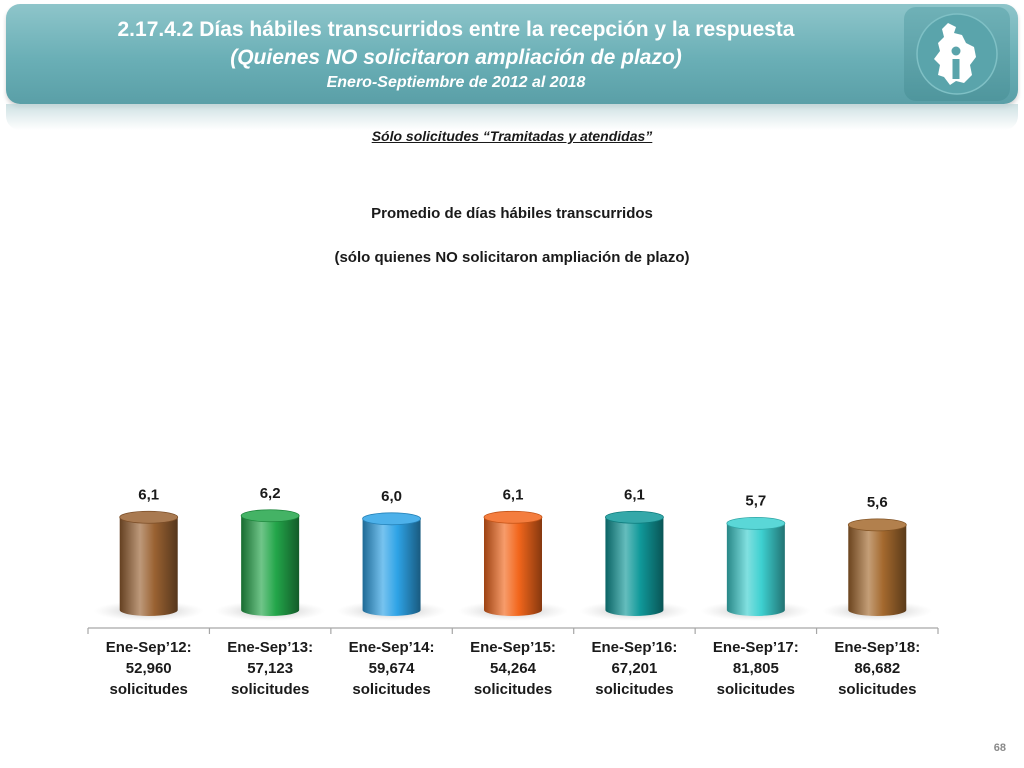  Describe the element at coordinates (512, 117) in the screenshot. I see `header-reflection` at that location.